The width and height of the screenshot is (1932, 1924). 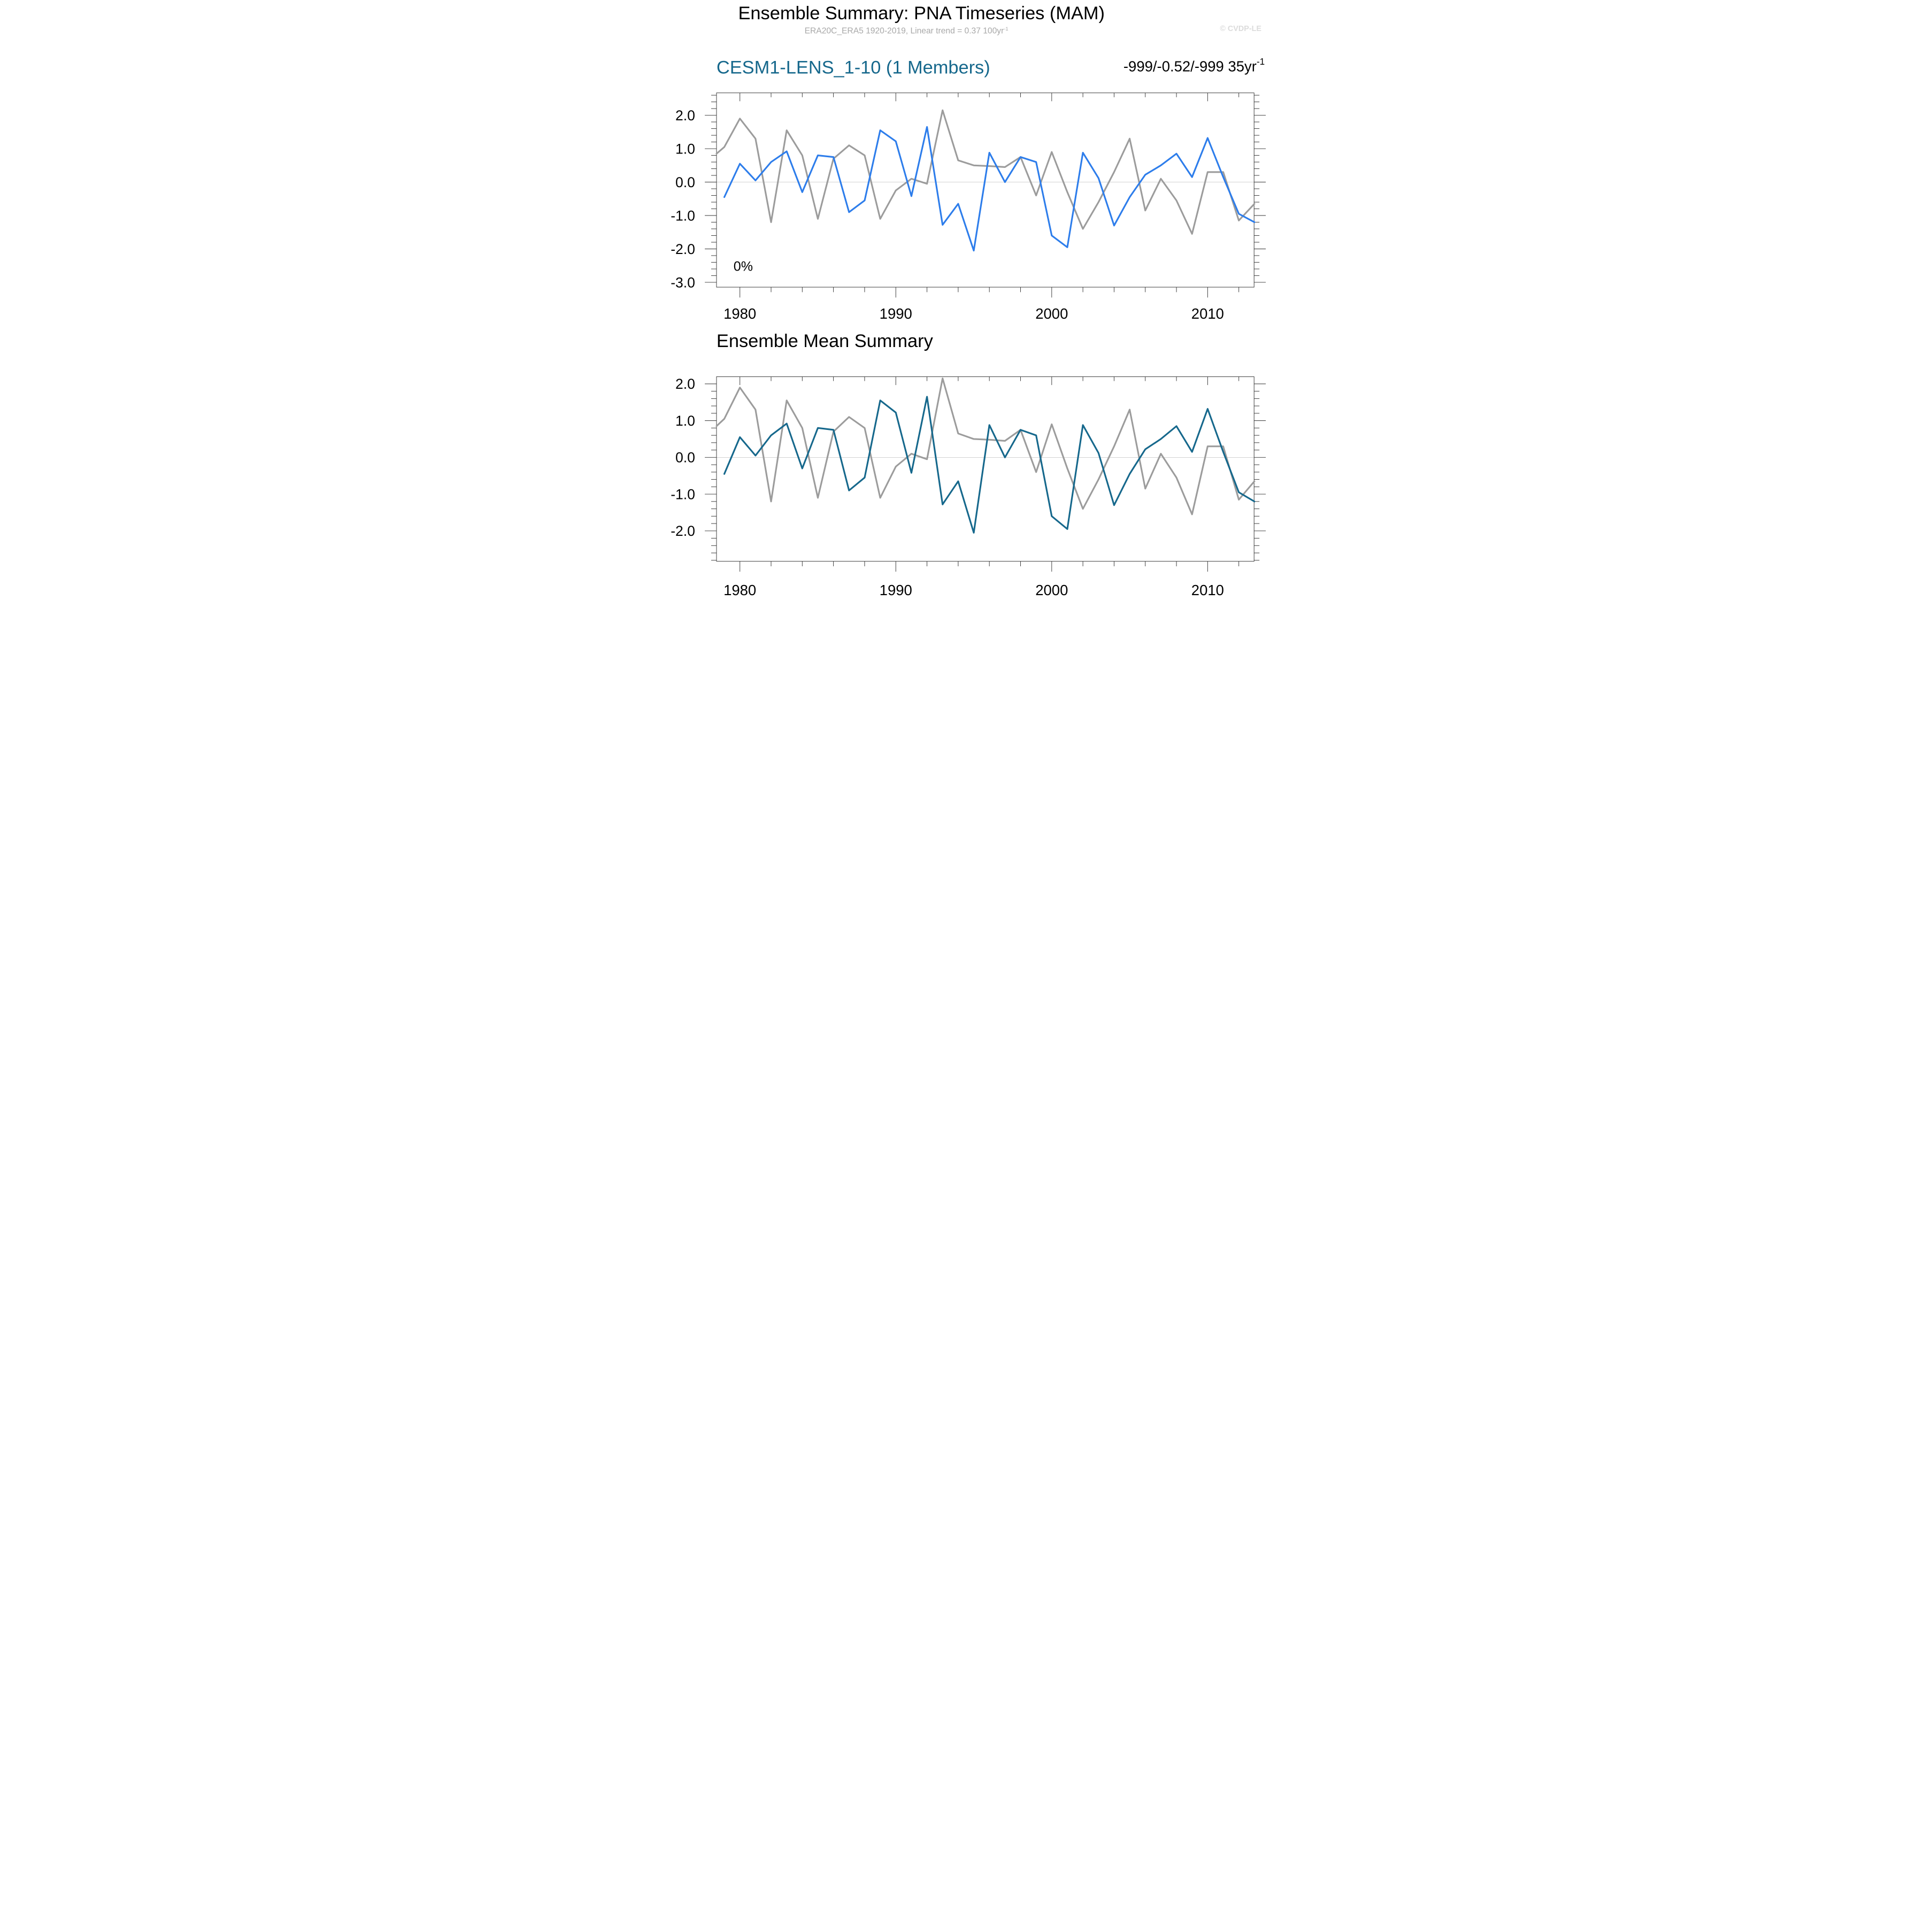 I want to click on panel1-percent-annotation: 0%, so click(x=743, y=266).